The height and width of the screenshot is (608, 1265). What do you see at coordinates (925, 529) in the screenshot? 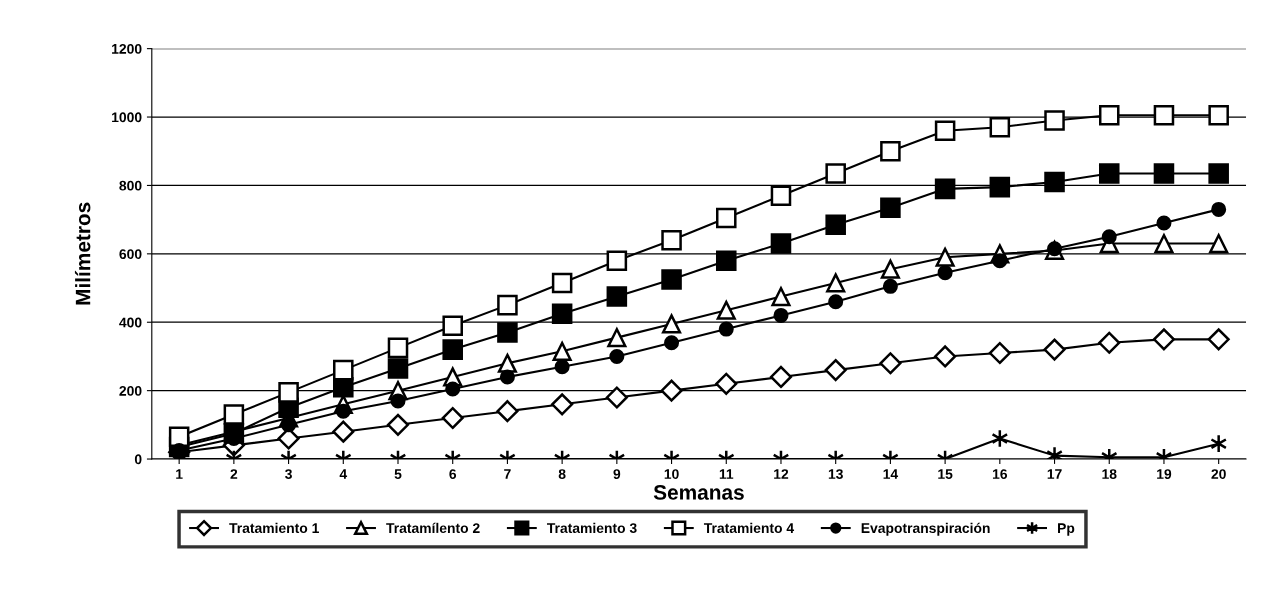
I see `legend-label: Evapotranspiración` at bounding box center [925, 529].